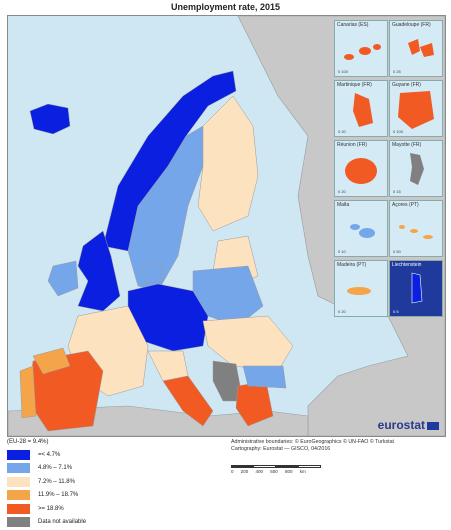 Image resolution: width=451 pixels, height=530 pixels. I want to click on inset-canarias: Canarias (ES) 0 100, so click(361, 48).